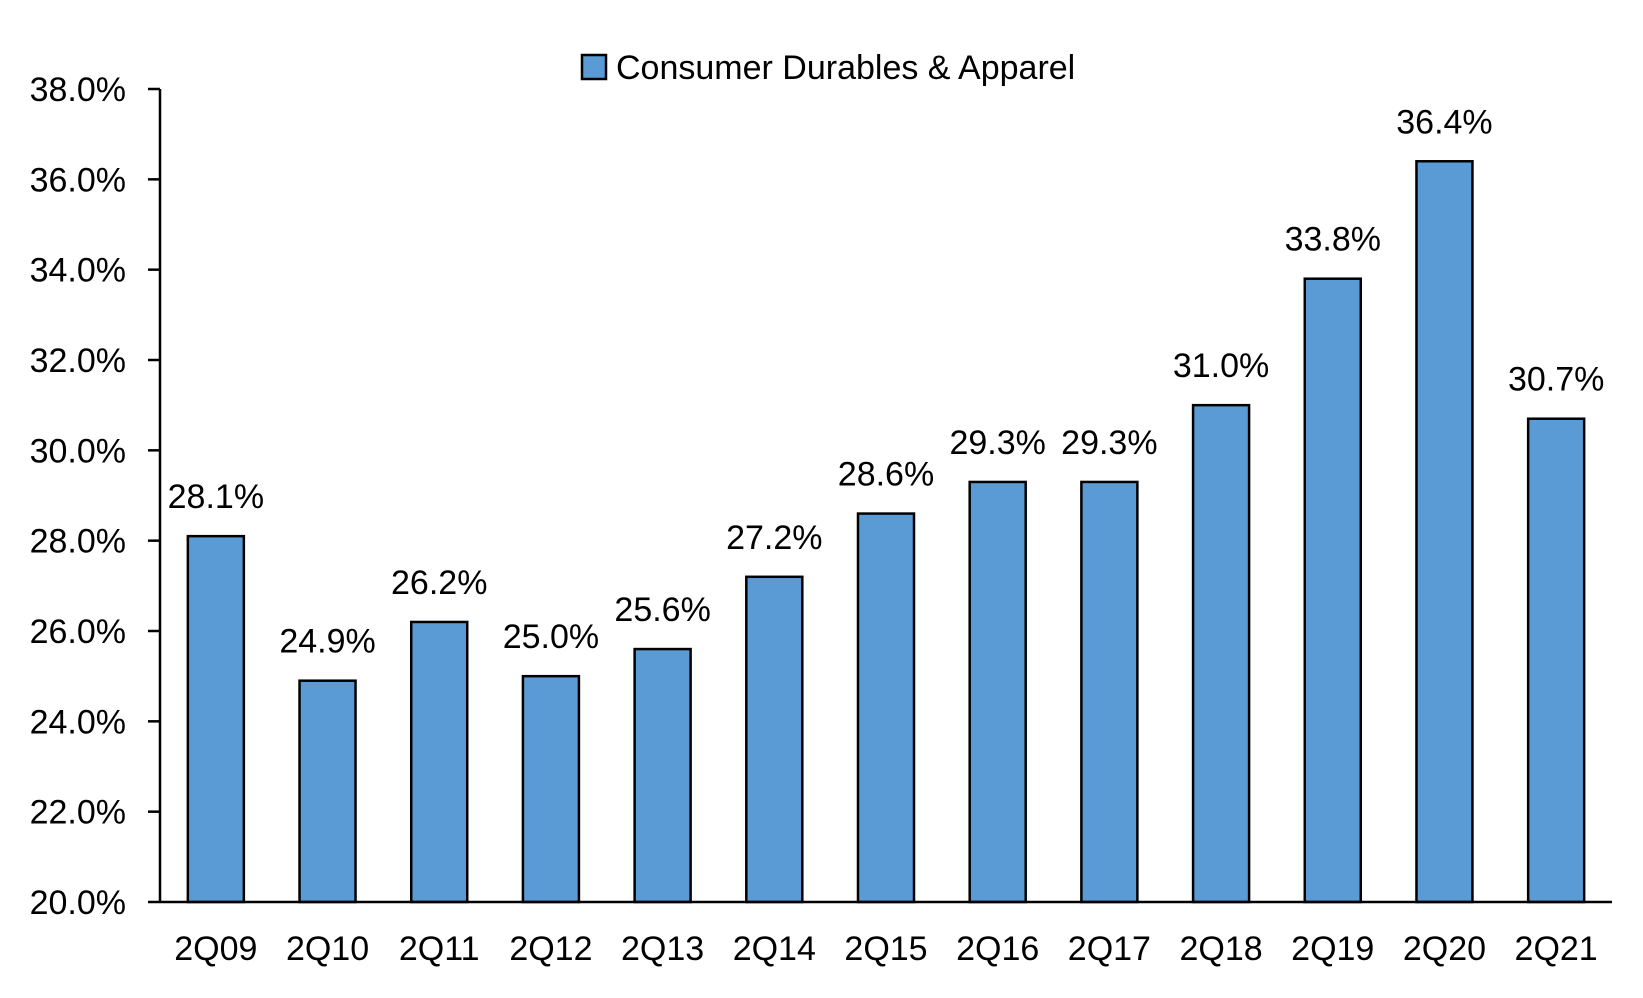 The image size is (1643, 998). Describe the element at coordinates (1221, 366) in the screenshot. I see `data-label-2q18: 31.0%` at that location.